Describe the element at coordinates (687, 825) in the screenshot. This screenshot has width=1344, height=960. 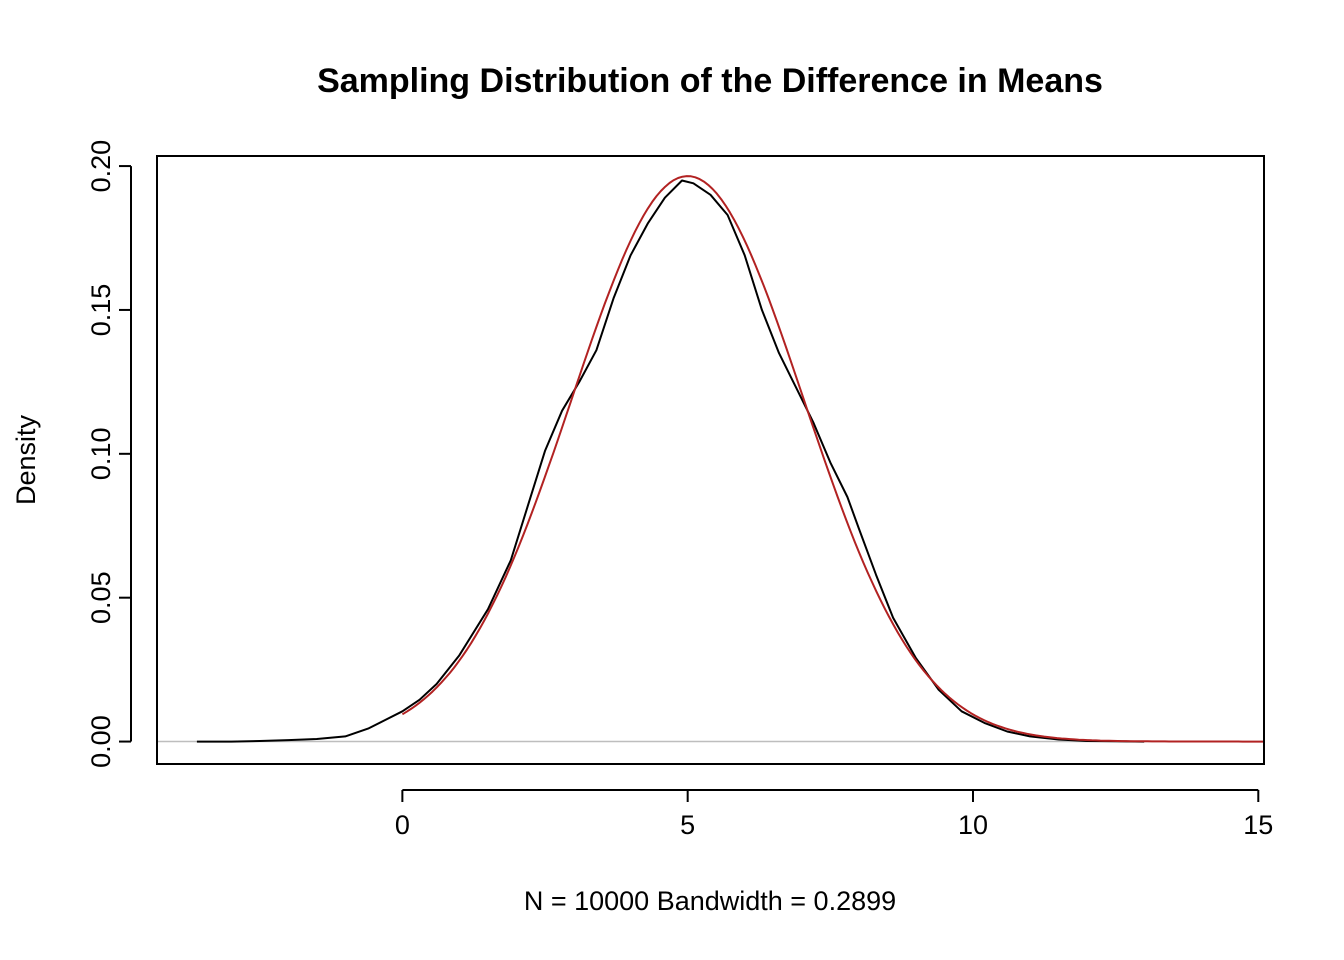
I see `x-tick-label: 5` at that location.